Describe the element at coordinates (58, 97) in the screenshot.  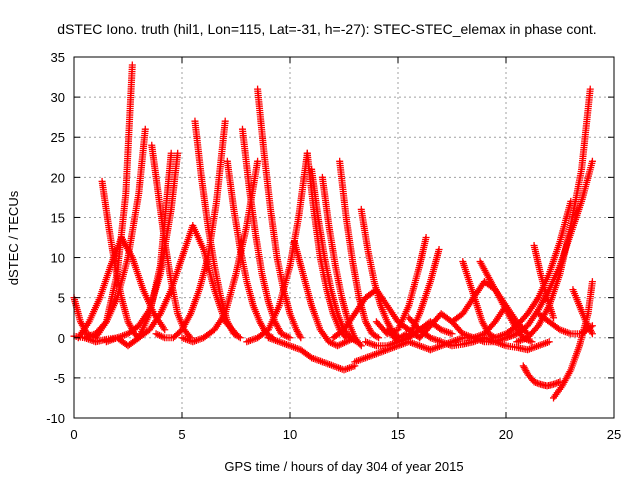
I see `y-tick-label: 30` at that location.